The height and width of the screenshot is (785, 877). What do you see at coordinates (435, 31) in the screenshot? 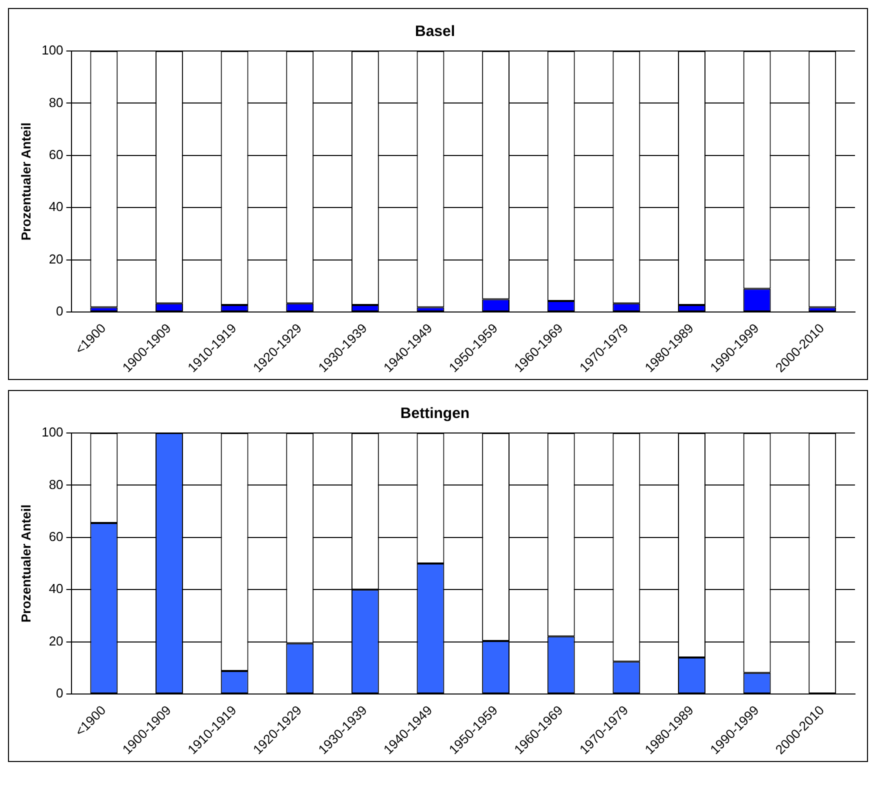
I see `chart-title: Basel` at bounding box center [435, 31].